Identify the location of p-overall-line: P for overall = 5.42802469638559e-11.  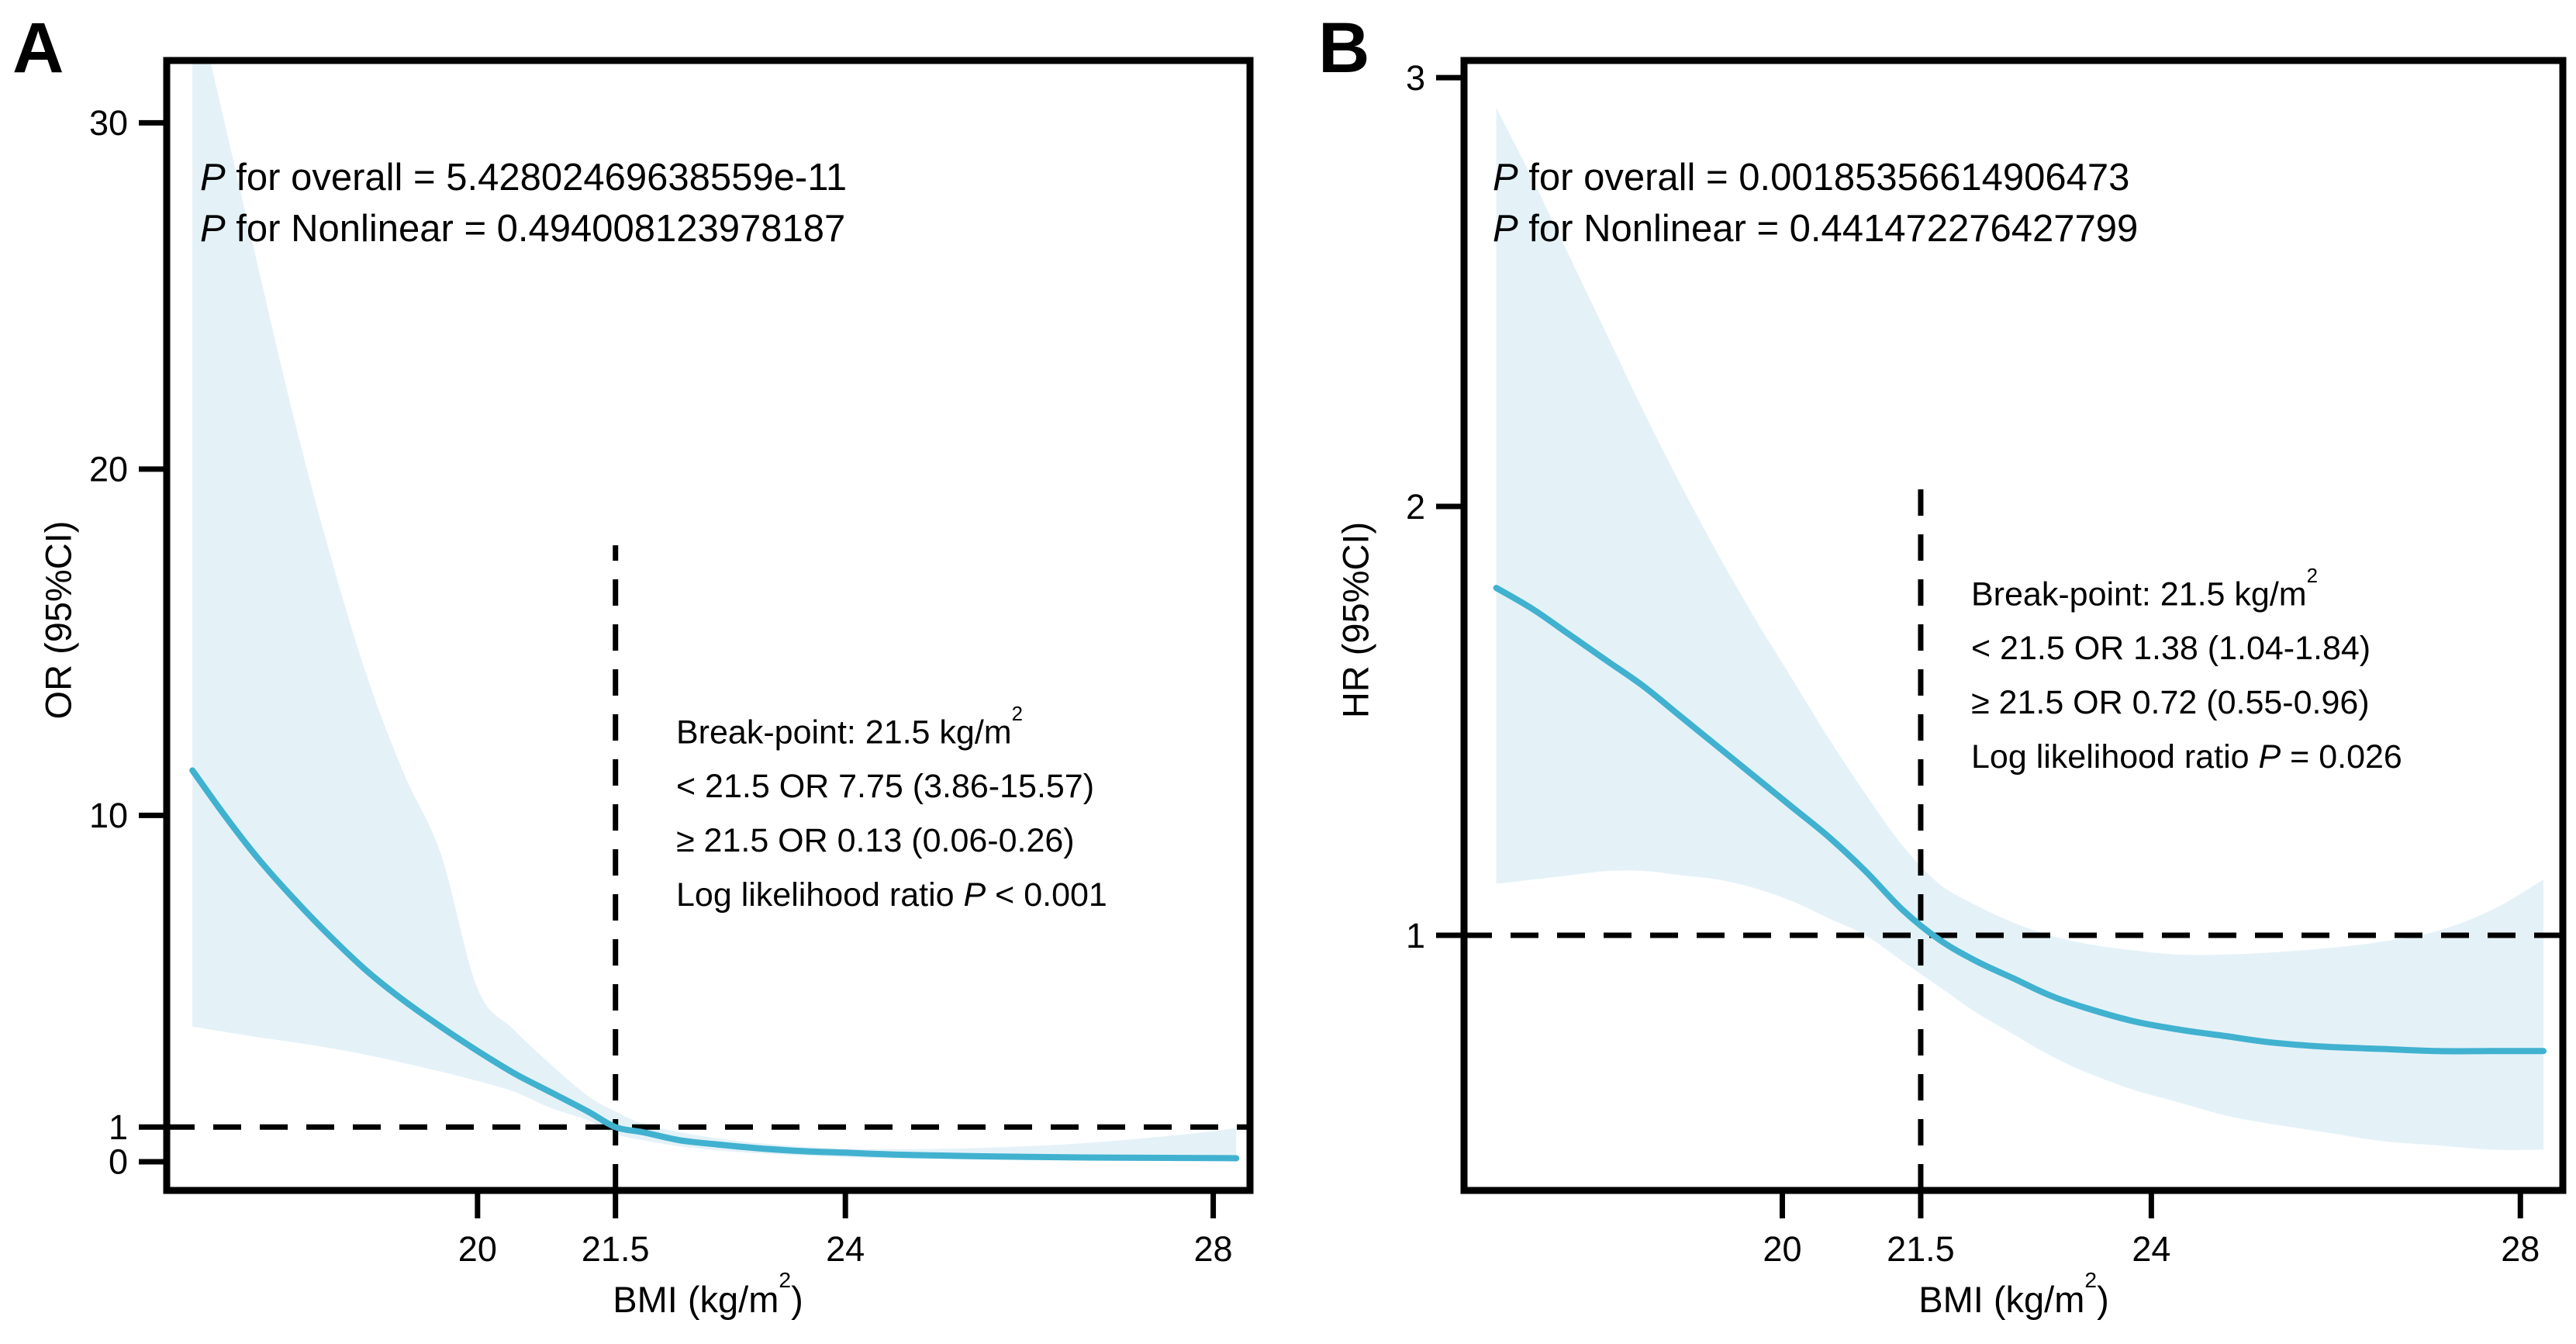
(523, 177).